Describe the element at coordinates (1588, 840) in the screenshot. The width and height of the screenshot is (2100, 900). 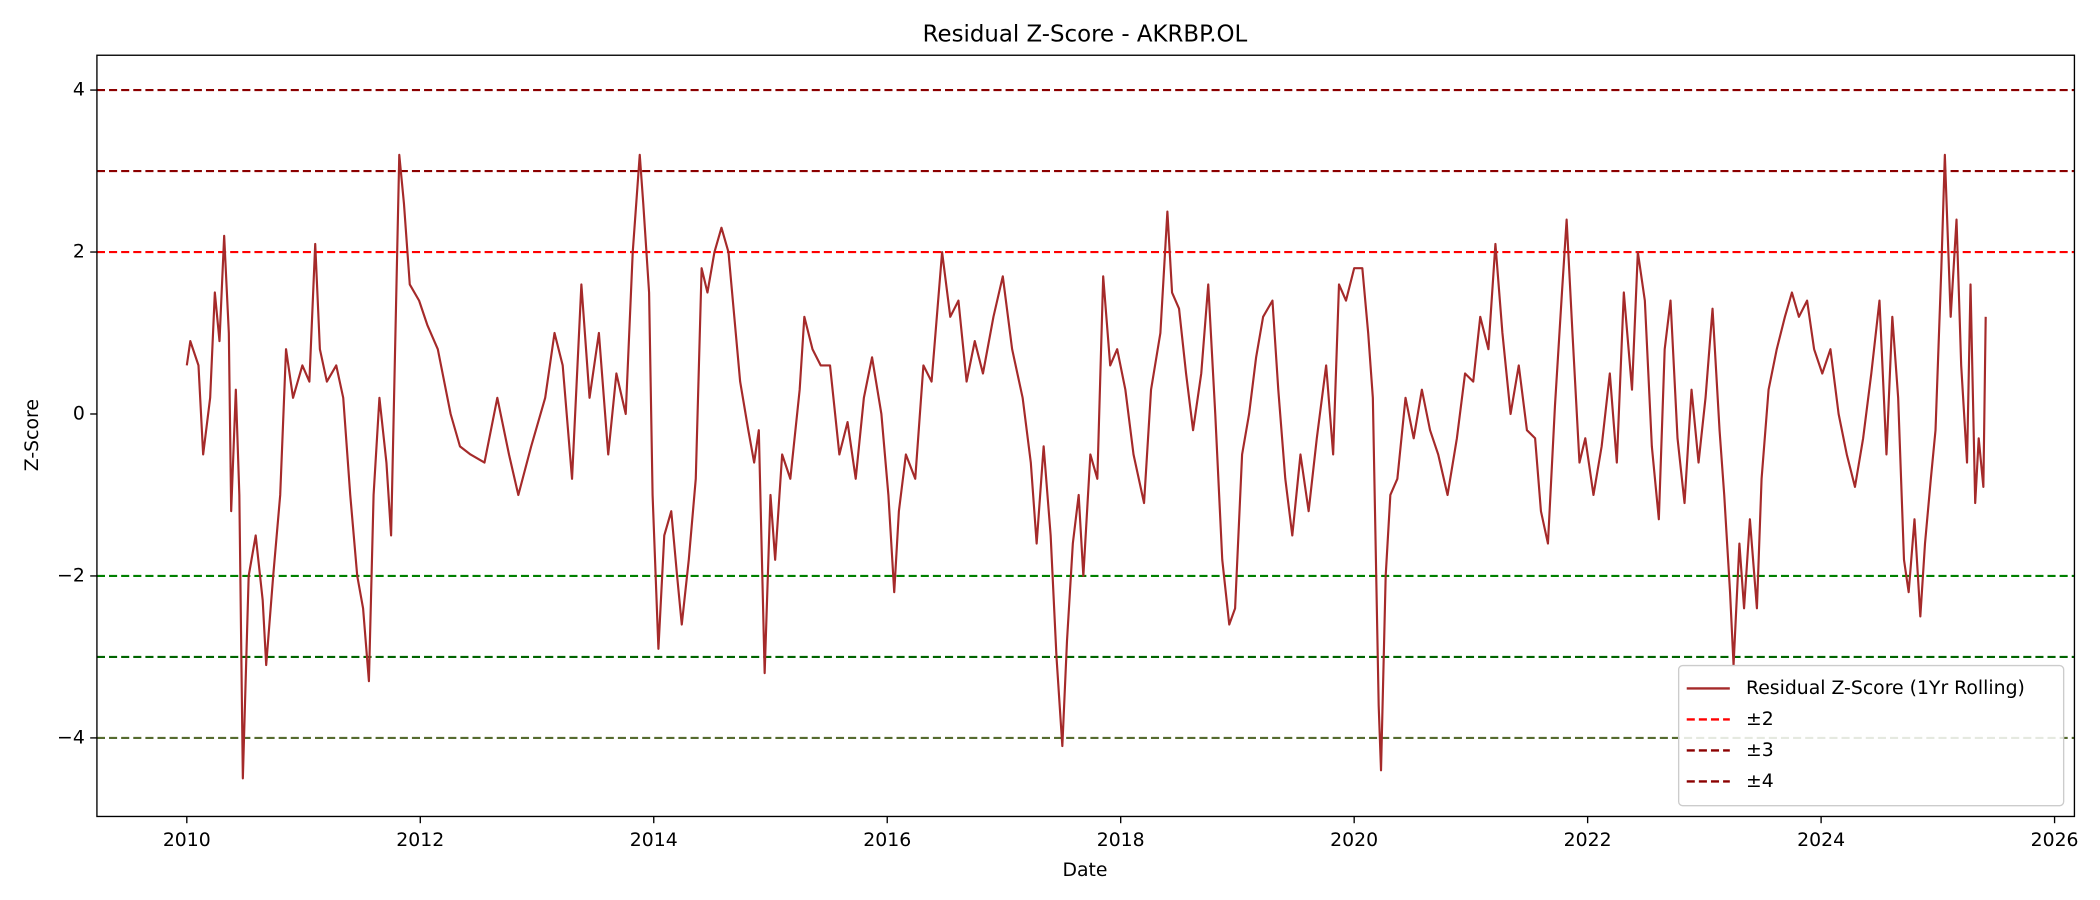
I see `x-tick-label: 2022` at that location.